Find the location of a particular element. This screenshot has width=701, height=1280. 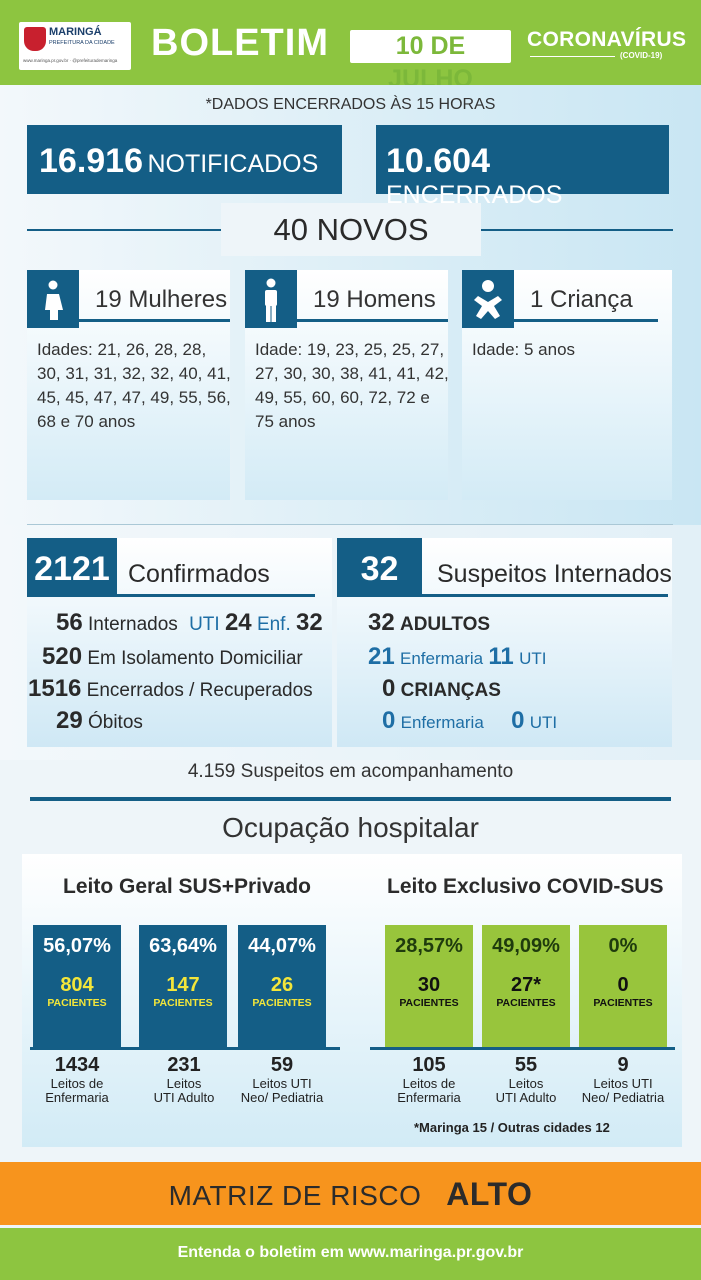

leitos-count: 9 is located at coordinates (623, 1065).